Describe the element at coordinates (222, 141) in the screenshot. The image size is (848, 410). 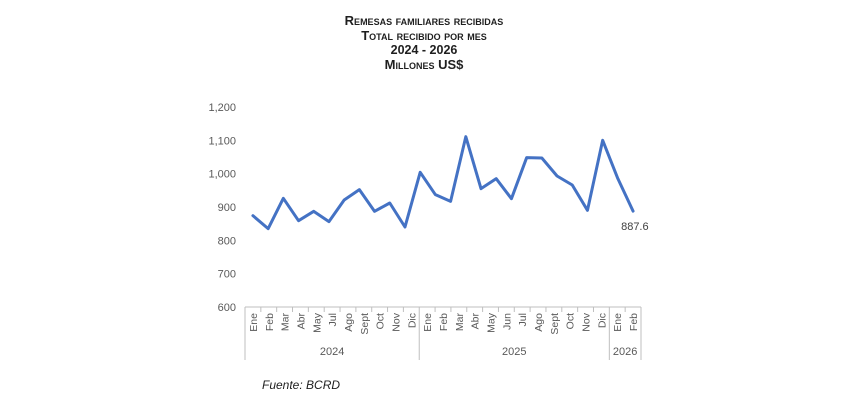
I see `y-tick-label: 1,100` at that location.